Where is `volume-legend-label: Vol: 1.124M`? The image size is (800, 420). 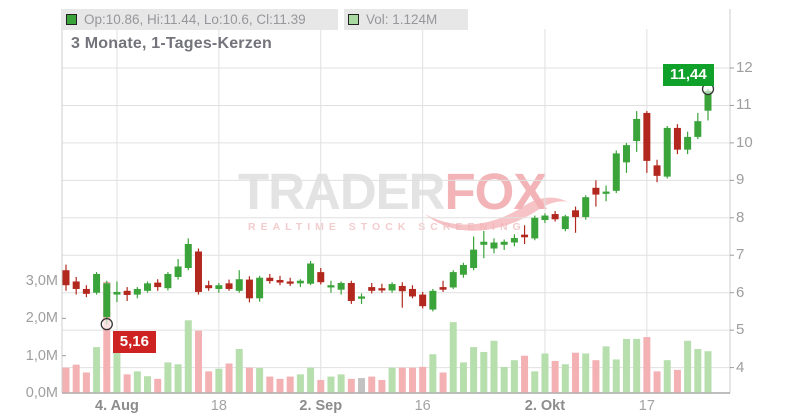
volume-legend-label: Vol: 1.124M is located at coordinates (402, 19).